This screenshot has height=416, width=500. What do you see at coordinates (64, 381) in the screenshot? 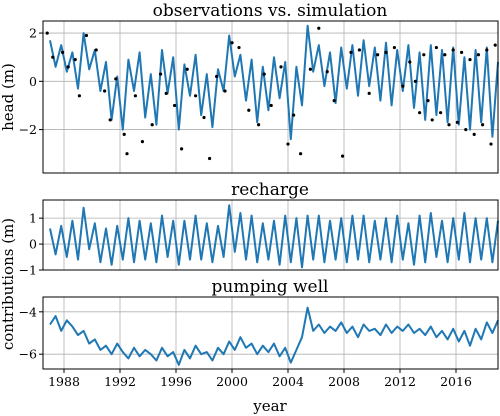
I see `x-tick-label: 1988` at bounding box center [64, 381].